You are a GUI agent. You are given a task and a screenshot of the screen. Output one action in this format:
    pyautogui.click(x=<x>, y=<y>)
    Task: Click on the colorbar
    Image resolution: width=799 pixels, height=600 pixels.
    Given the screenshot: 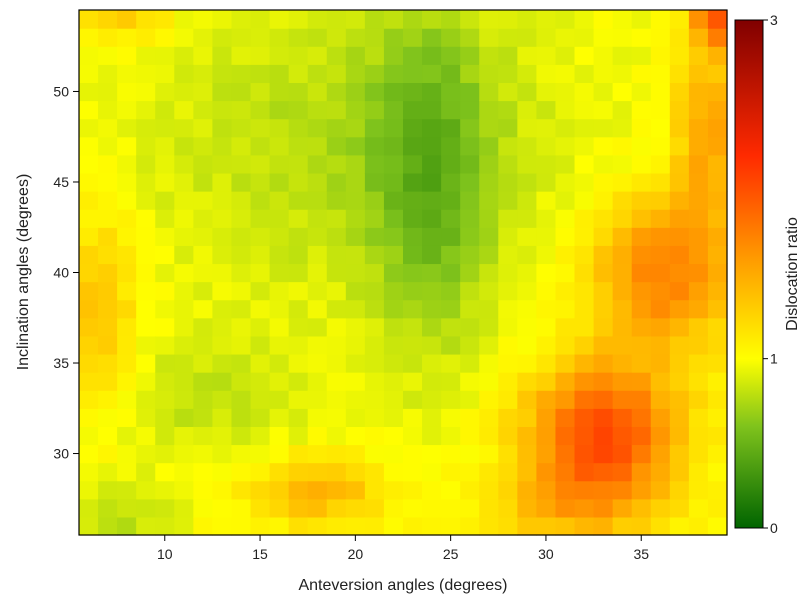 What is the action you would take?
    pyautogui.click(x=749, y=274)
    